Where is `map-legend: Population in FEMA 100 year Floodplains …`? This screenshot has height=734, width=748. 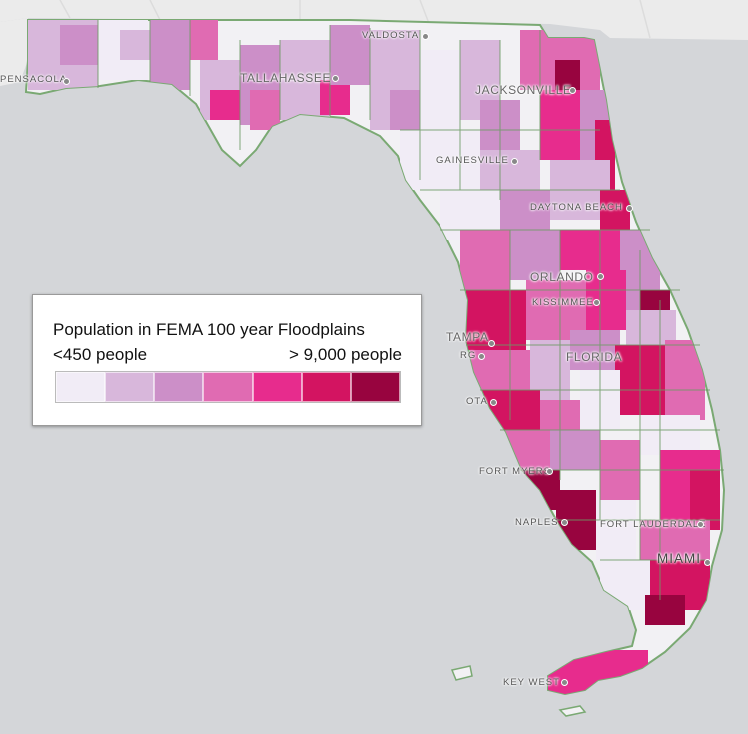
map-legend: Population in FEMA 100 year Floodplains … is located at coordinates (227, 360).